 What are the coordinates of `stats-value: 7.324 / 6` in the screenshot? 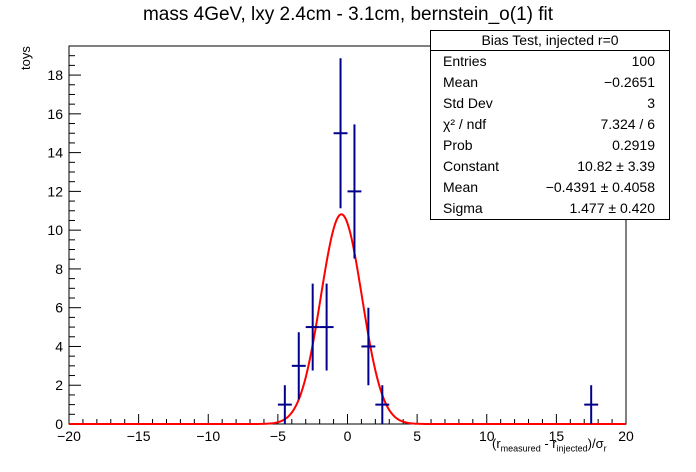 It's located at (628, 124).